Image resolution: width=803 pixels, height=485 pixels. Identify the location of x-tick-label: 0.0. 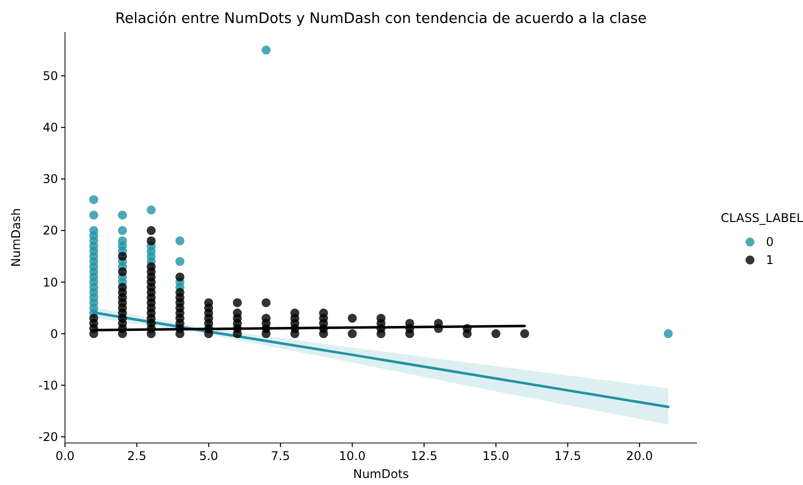
(65, 456).